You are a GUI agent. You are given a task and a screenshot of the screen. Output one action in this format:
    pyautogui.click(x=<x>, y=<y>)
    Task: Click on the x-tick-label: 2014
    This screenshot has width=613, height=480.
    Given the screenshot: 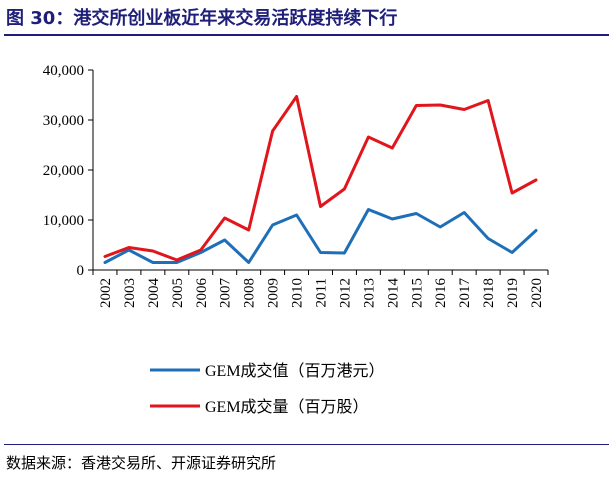 What is the action you would take?
    pyautogui.click(x=393, y=293)
    